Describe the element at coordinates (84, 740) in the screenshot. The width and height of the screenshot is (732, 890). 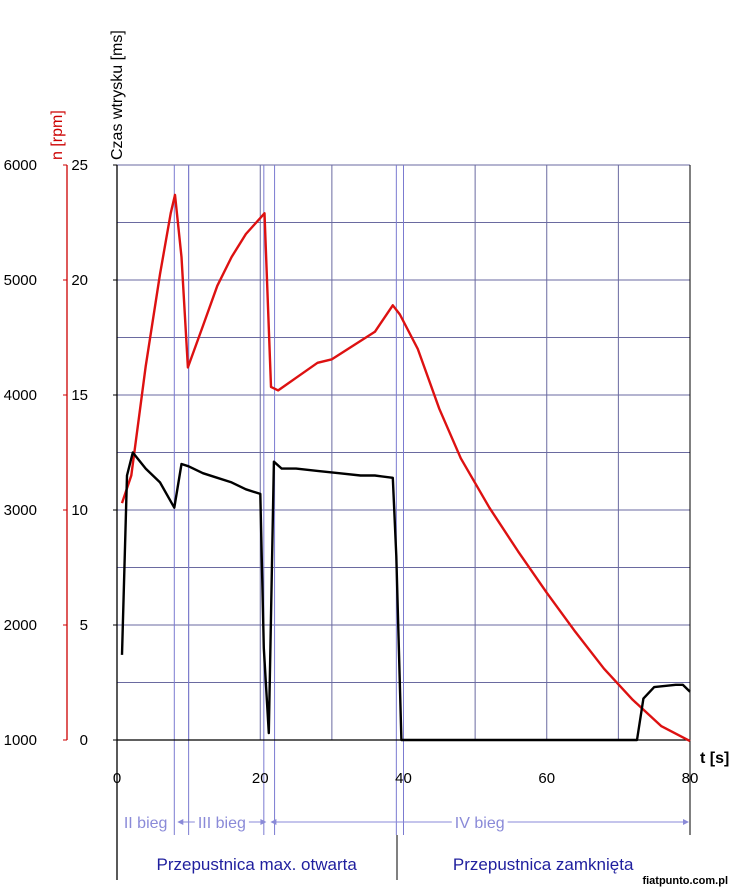
I see `injection-tick-label: 0` at that location.